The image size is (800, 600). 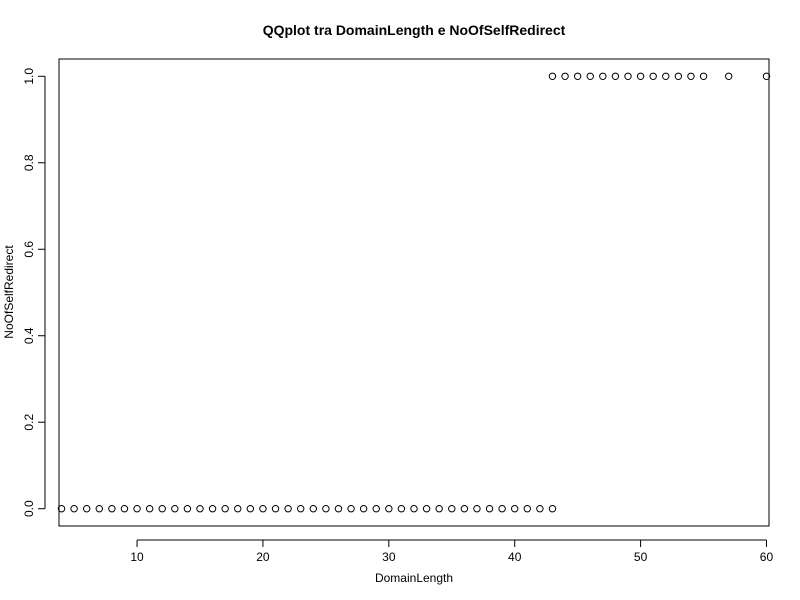 I want to click on y-tick-label: 0.6, so click(x=29, y=249).